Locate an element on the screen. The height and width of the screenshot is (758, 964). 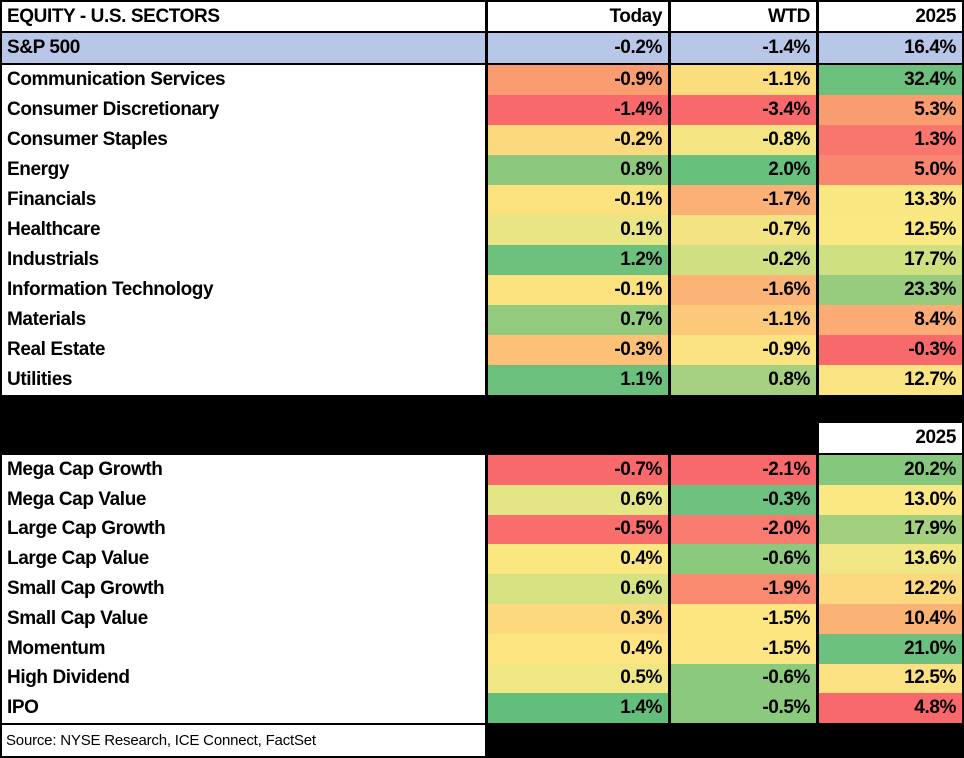
wtd-cell: -1.4% is located at coordinates (743, 48).